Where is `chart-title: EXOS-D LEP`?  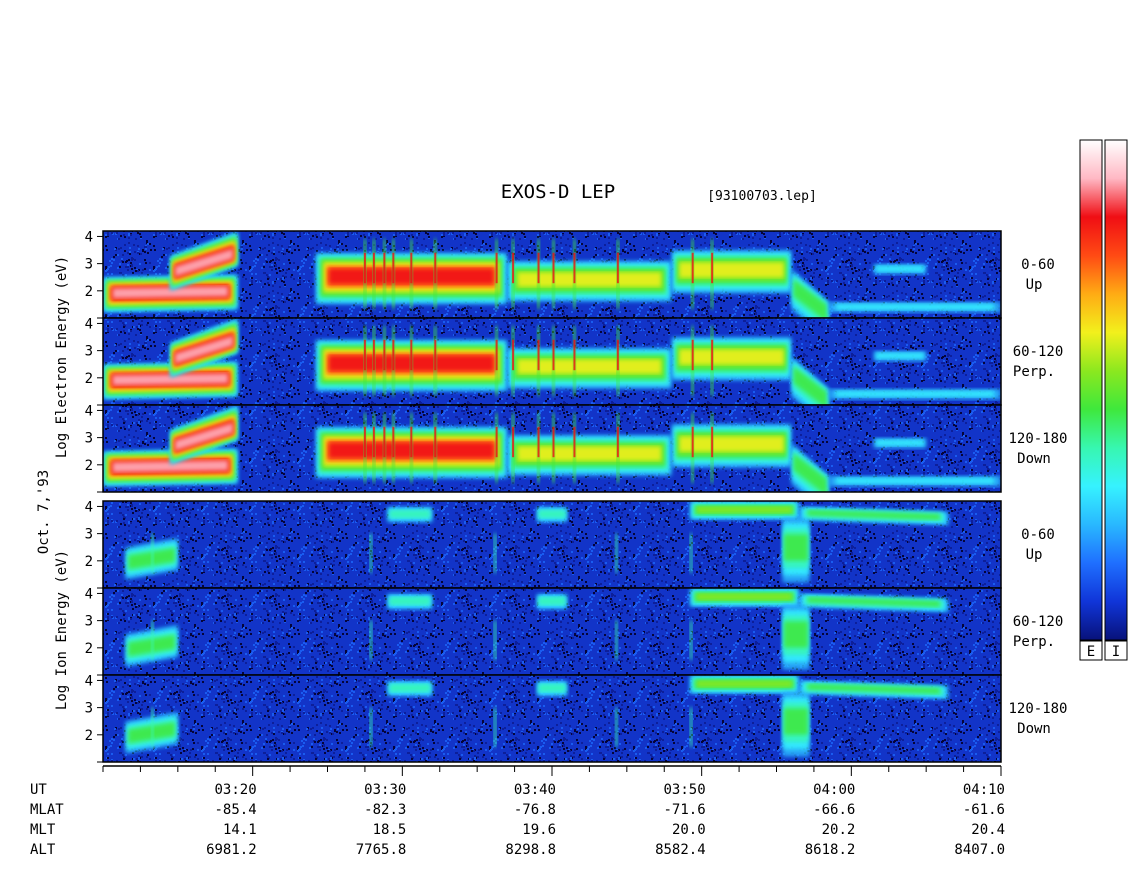 chart-title: EXOS-D LEP is located at coordinates (558, 192).